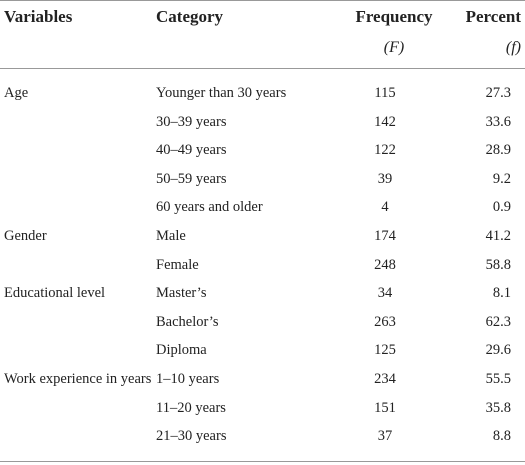  I want to click on header-label: Frequency, so click(394, 16).